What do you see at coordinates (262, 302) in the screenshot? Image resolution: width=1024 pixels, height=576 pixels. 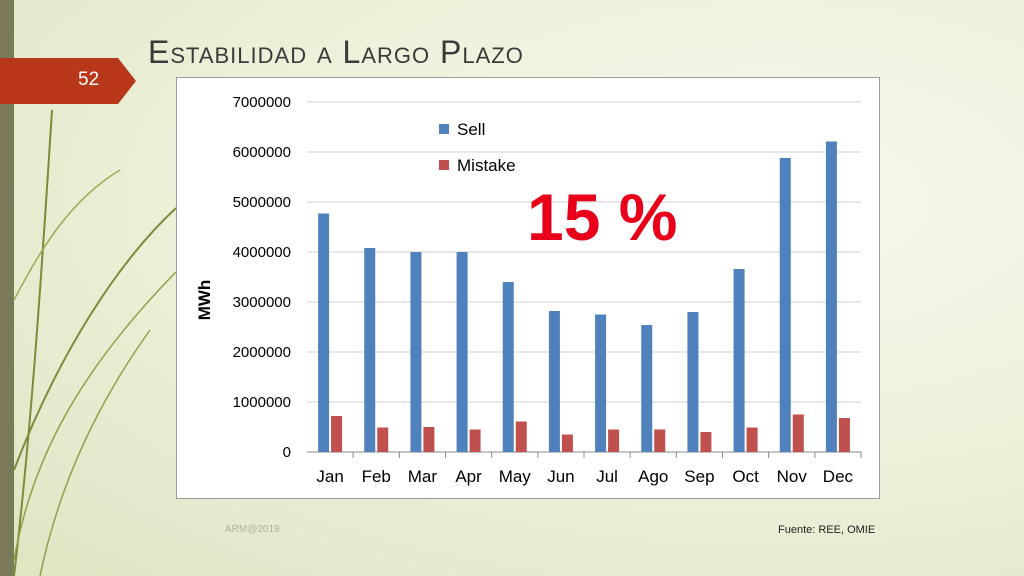 I see `y-tick-label: 3000000` at bounding box center [262, 302].